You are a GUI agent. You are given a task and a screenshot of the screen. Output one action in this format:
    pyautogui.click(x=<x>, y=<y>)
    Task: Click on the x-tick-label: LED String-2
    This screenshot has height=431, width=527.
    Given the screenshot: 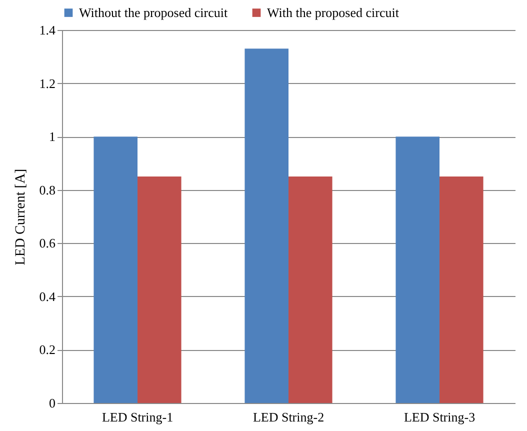 What is the action you would take?
    pyautogui.click(x=288, y=417)
    